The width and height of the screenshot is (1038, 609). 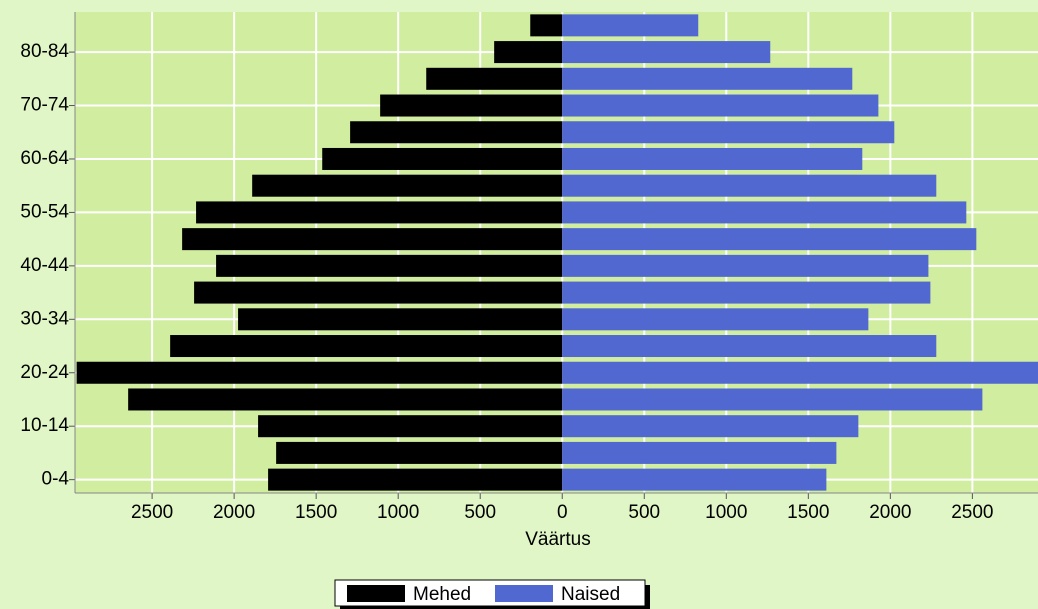 I want to click on y-tick-label: 10-14, so click(x=44, y=425).